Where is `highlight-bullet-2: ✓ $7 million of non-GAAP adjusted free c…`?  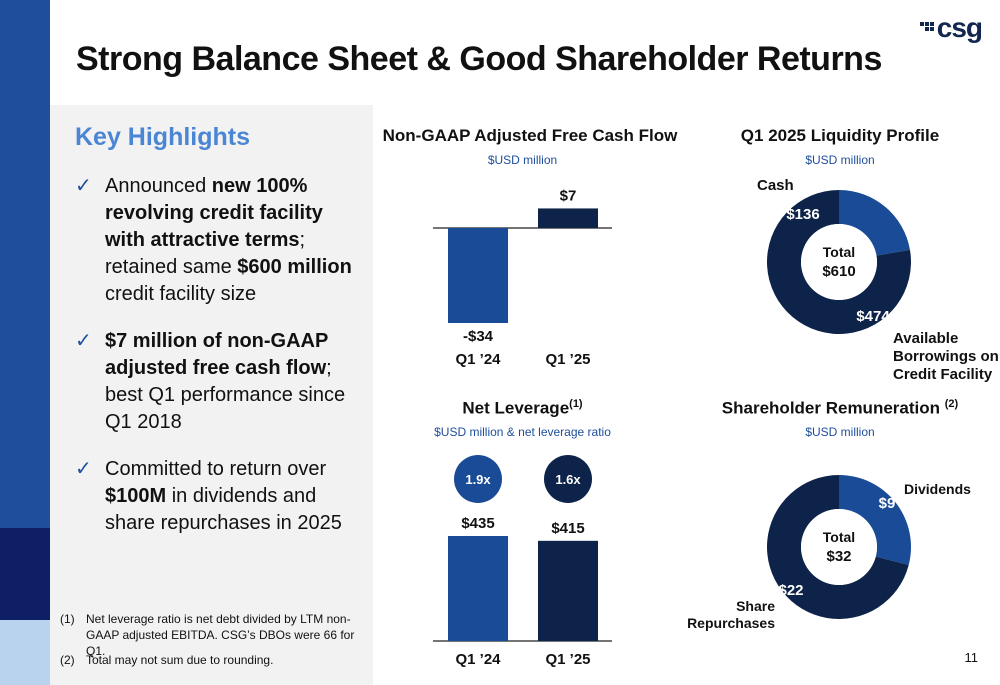 highlight-bullet-2: ✓ $7 million of non-GAAP adjusted free c… is located at coordinates (220, 382).